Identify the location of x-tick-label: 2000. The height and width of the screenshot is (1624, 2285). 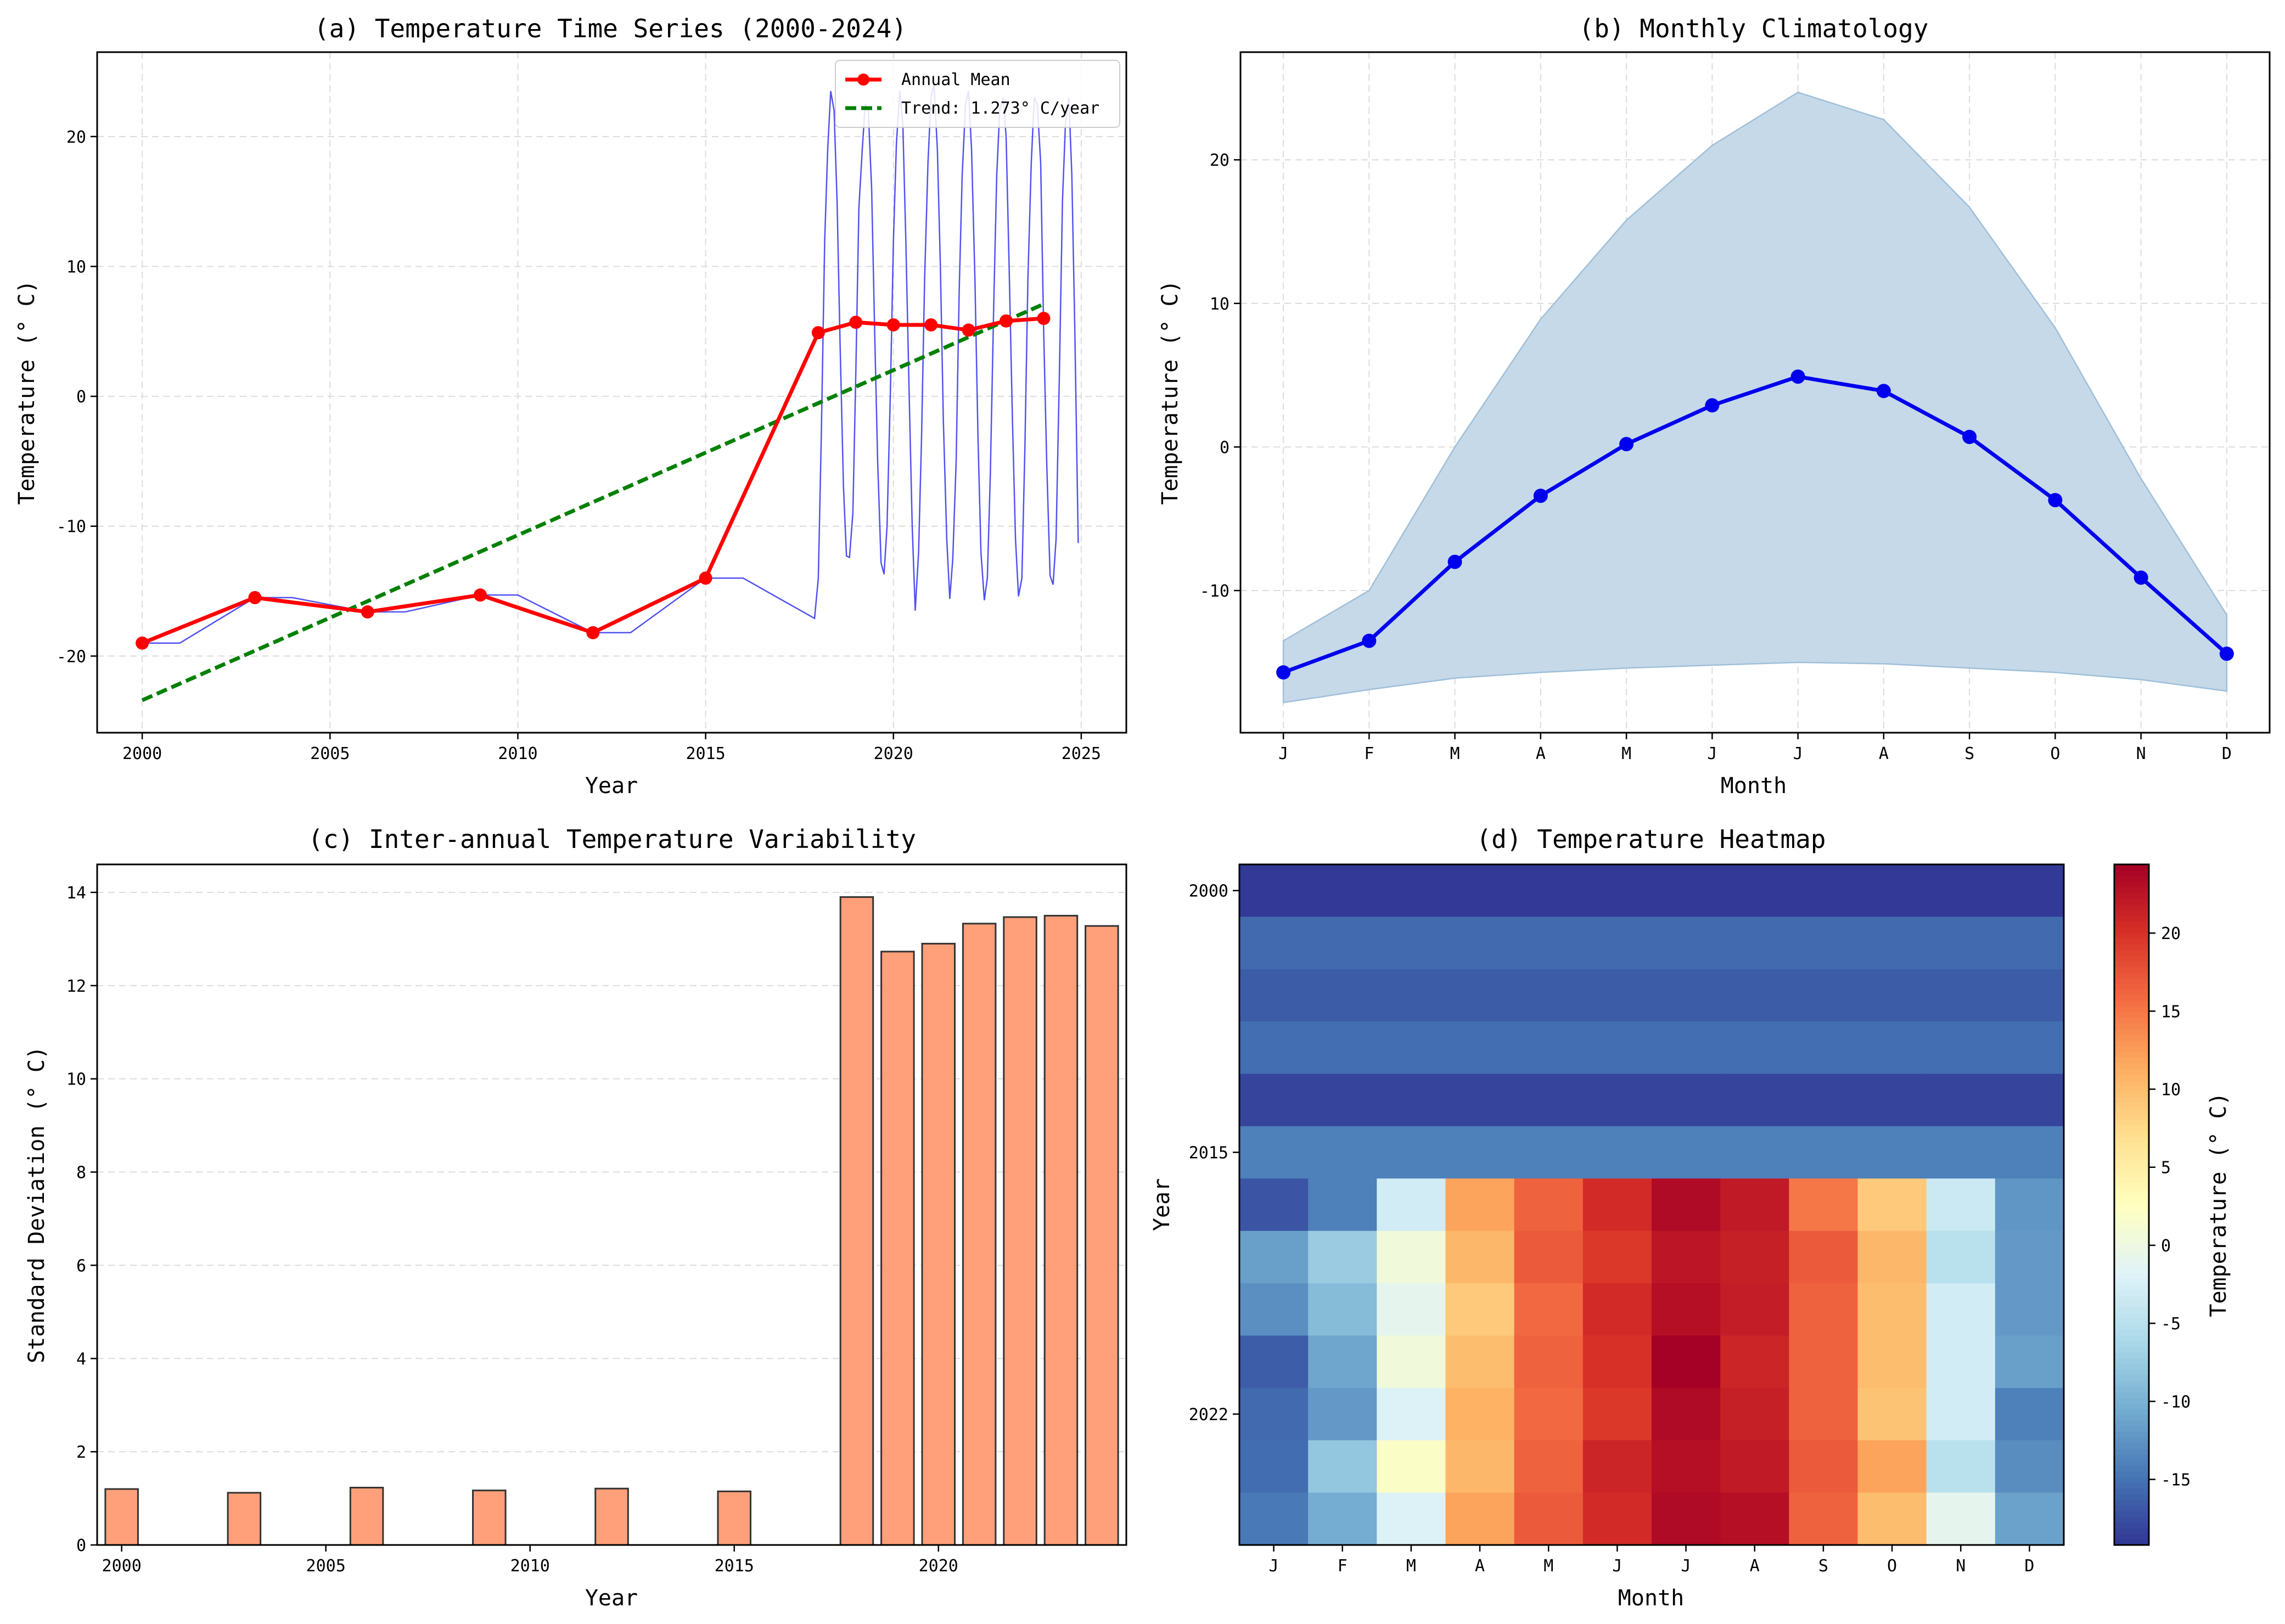
(122, 1566).